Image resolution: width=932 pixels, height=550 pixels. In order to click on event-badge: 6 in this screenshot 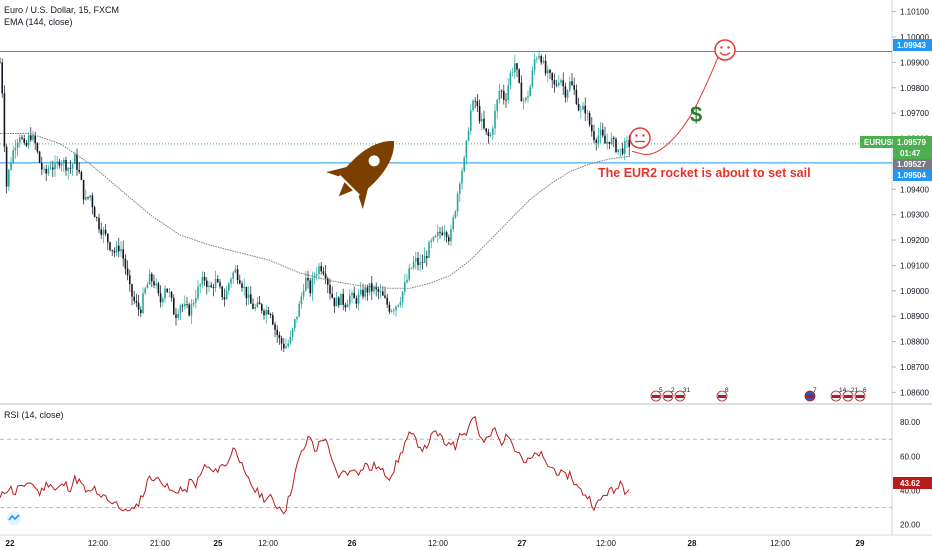, I will do `click(860, 394)`.